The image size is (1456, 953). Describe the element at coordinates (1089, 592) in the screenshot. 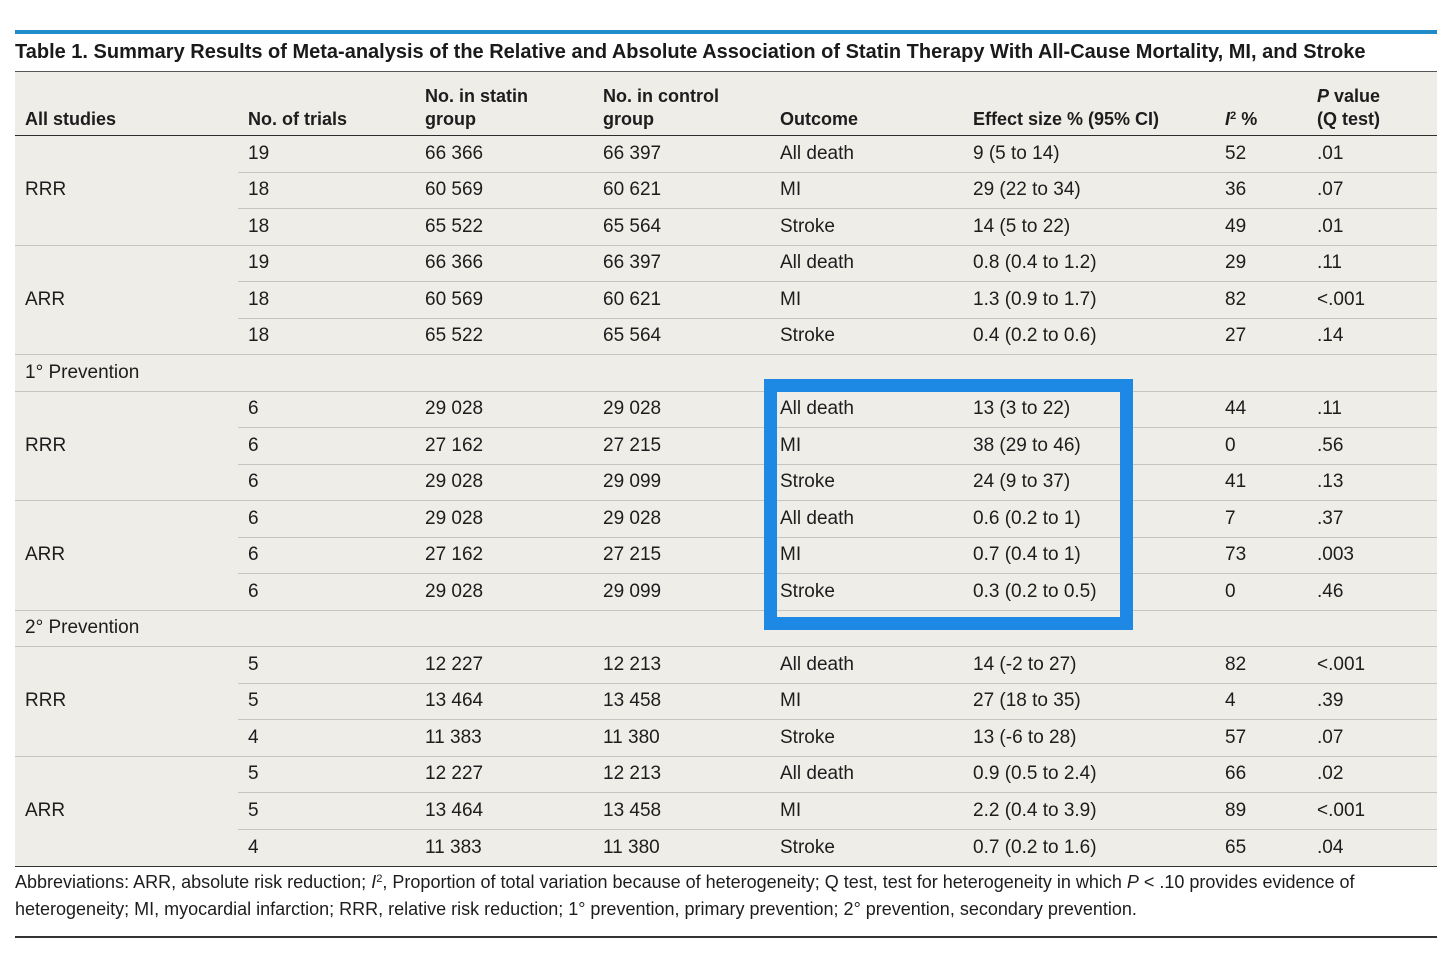

I see `table-cell-effect: 0.3 (0.2 to 0.5)` at that location.